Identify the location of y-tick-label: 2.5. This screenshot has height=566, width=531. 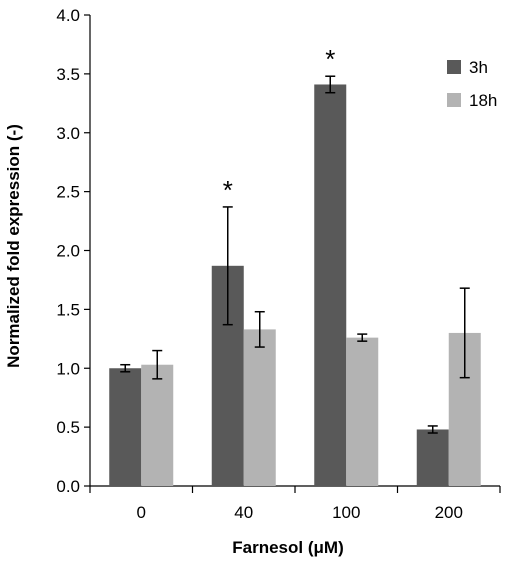
(68, 192).